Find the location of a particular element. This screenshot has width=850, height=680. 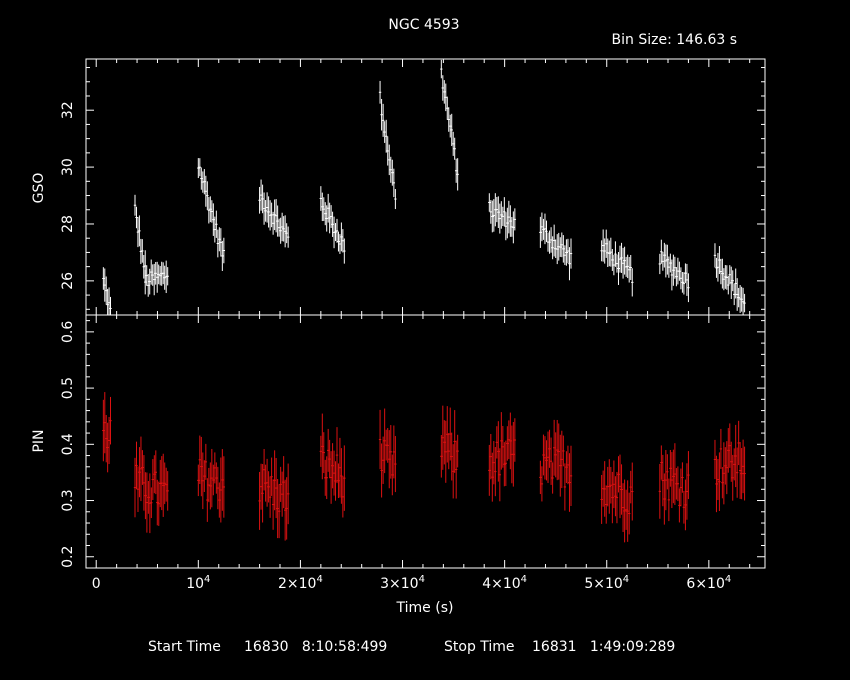

start-time-label: Start Time is located at coordinates (184, 647).